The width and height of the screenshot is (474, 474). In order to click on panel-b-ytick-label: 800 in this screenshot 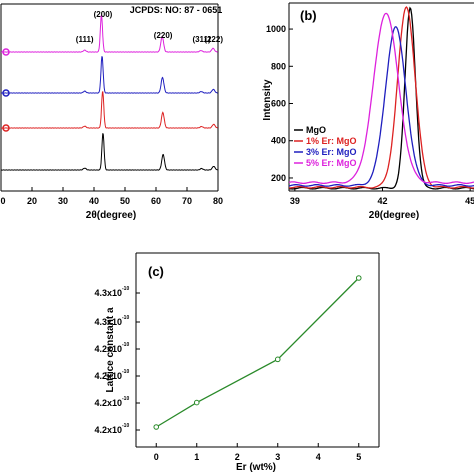, I will do `click(278, 66)`.